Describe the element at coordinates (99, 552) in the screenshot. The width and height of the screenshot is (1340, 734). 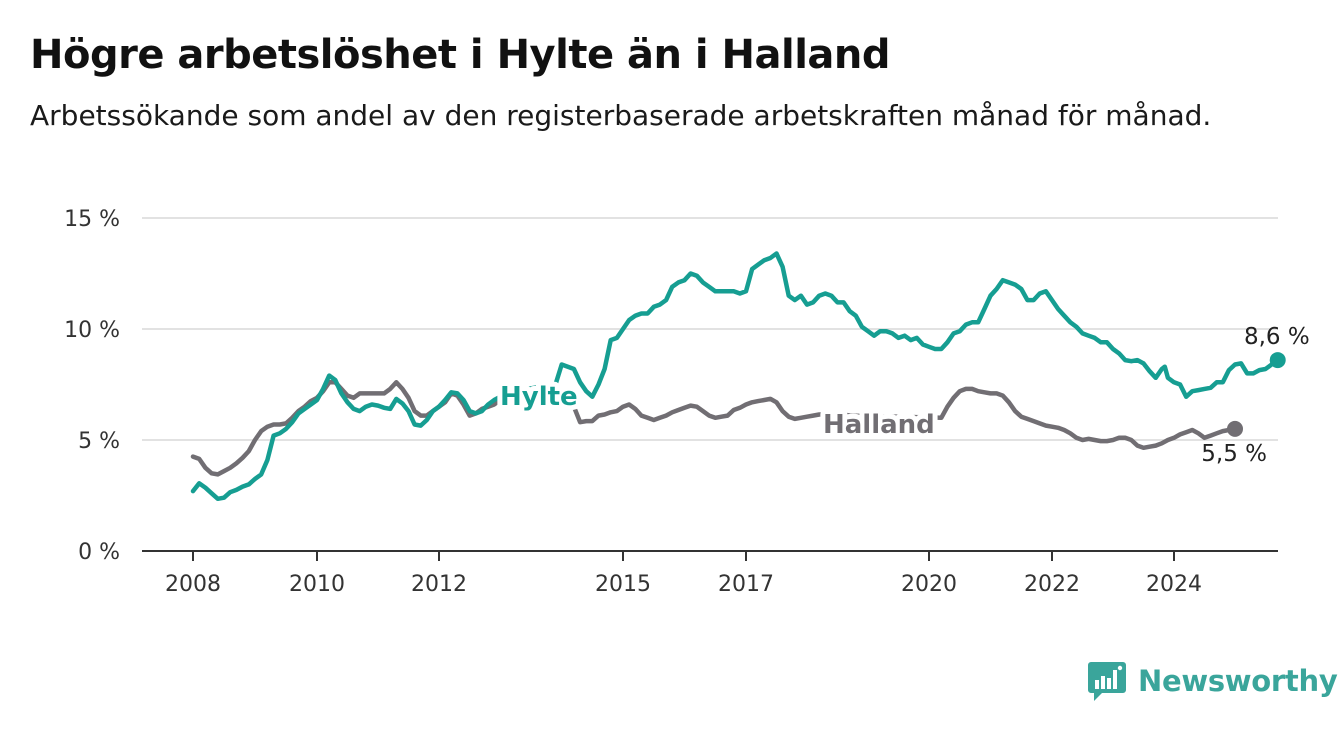
I see `y-tick-label: 0 %` at that location.